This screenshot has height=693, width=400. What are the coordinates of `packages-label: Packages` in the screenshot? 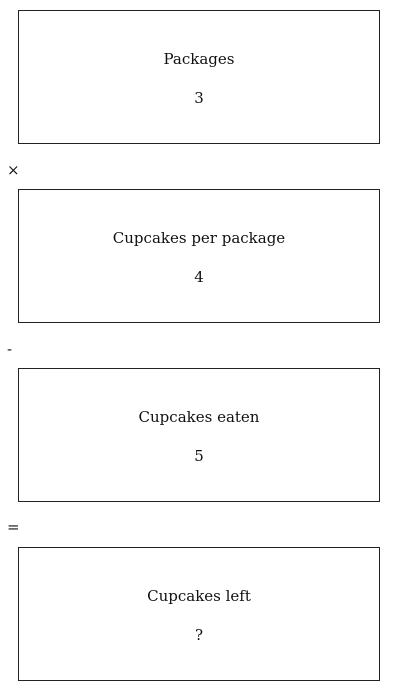 It's located at (199, 59).